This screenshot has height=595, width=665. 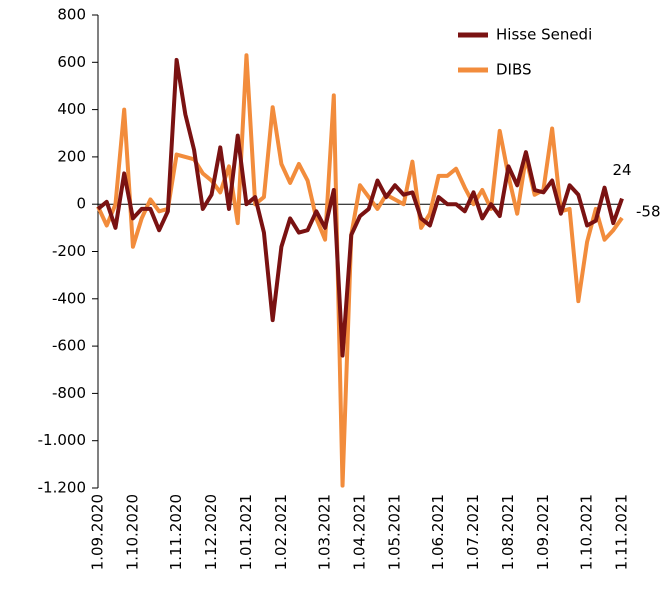 What do you see at coordinates (543, 532) in the screenshot?
I see `x-tick-label: 1.09.2021` at bounding box center [543, 532].